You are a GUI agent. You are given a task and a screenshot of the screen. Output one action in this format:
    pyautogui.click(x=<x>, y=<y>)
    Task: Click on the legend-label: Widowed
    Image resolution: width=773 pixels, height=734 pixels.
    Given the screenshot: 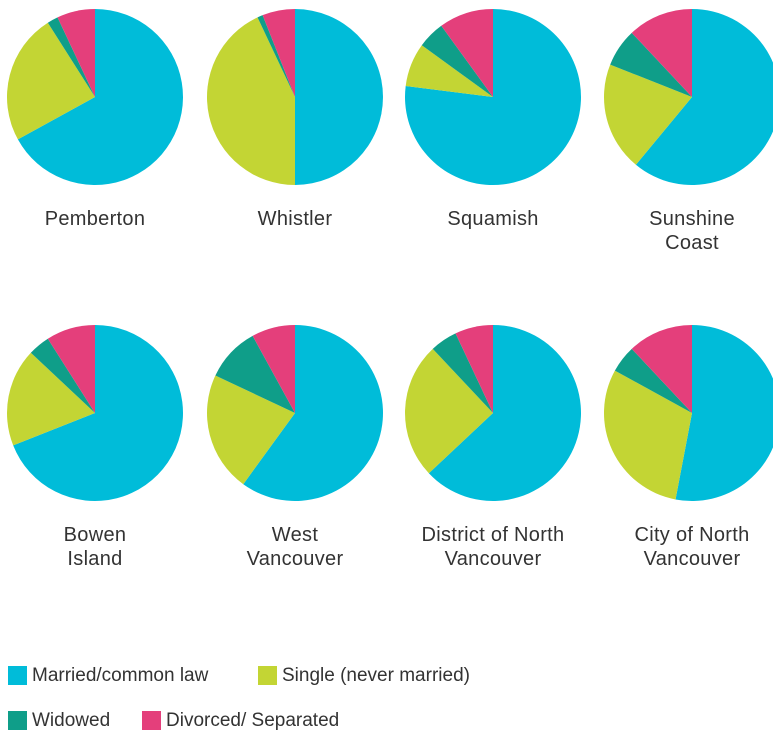 What is the action you would take?
    pyautogui.click(x=71, y=720)
    